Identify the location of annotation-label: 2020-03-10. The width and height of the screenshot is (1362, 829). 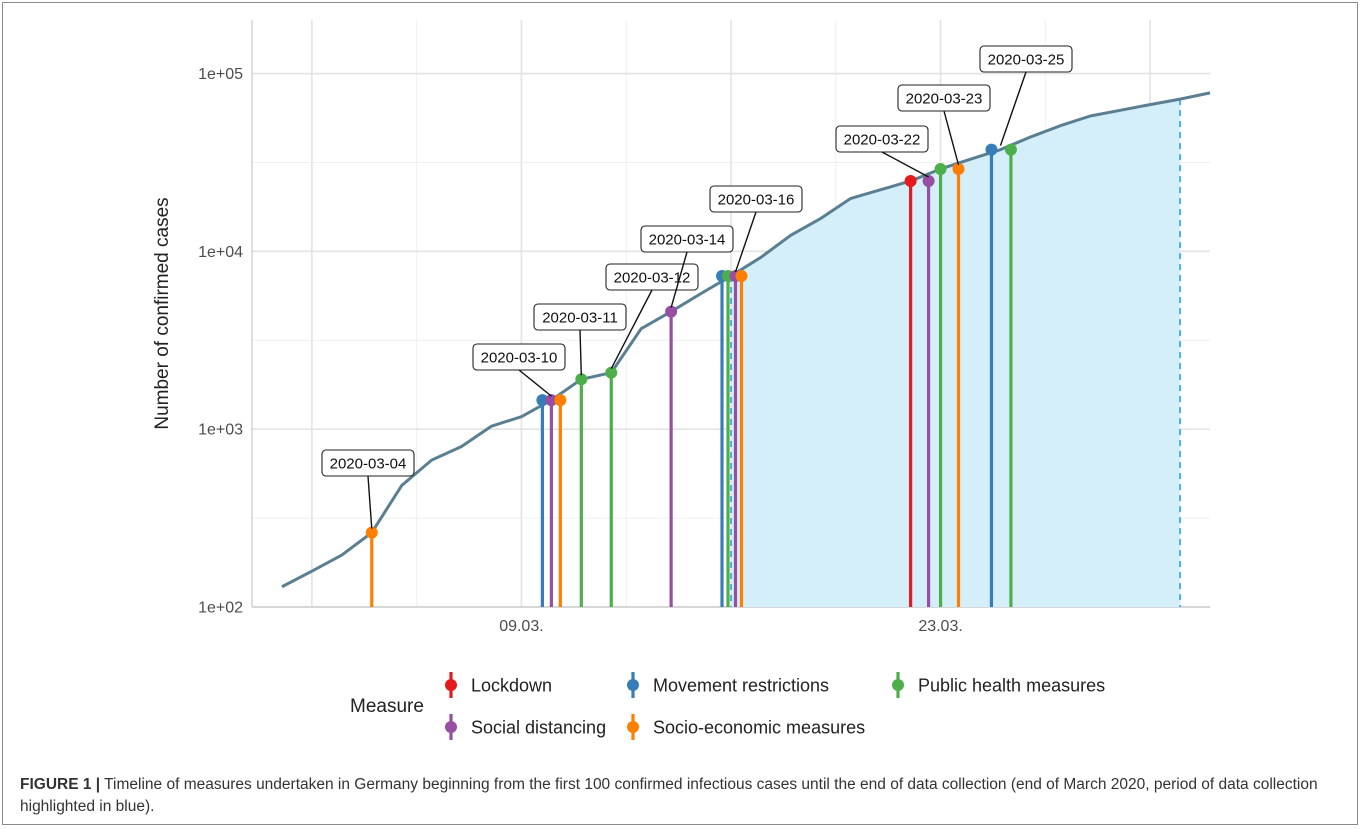
(519, 358).